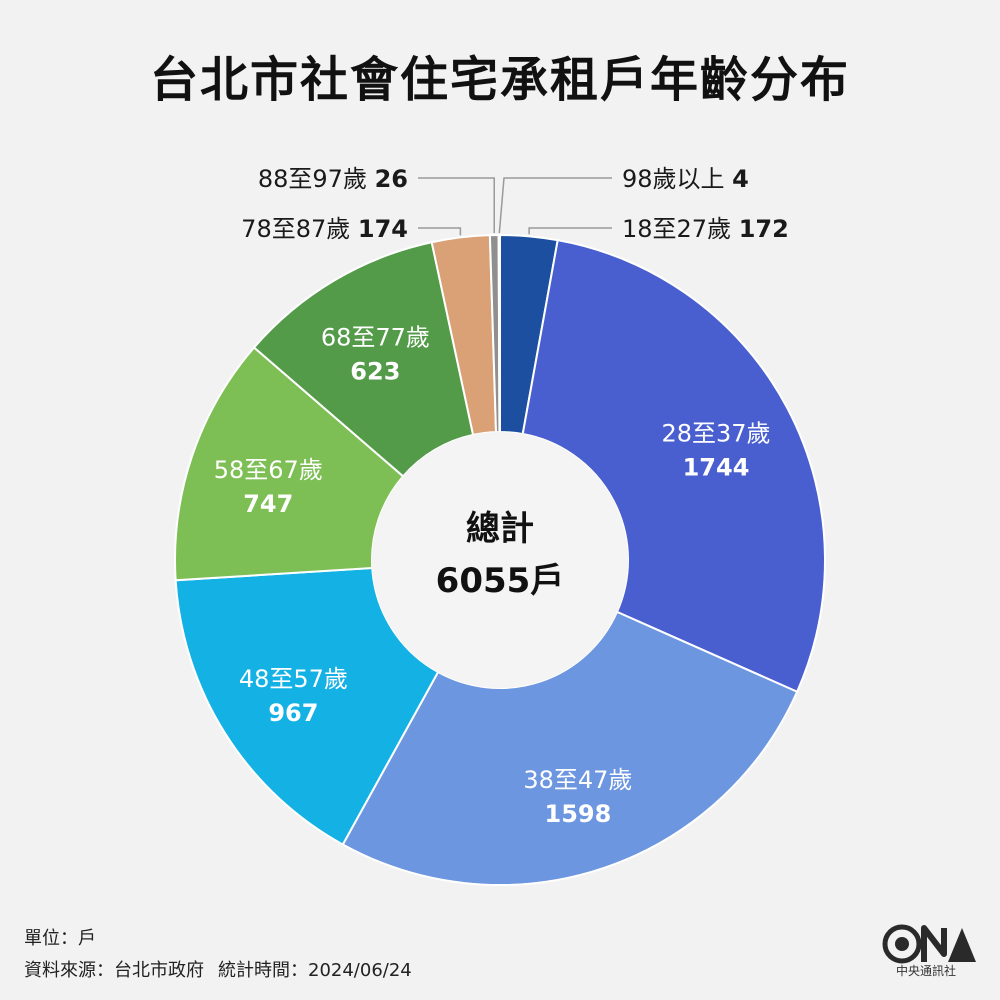 The width and height of the screenshot is (1000, 1000). What do you see at coordinates (375, 372) in the screenshot?
I see `slice-value-5: 623` at bounding box center [375, 372].